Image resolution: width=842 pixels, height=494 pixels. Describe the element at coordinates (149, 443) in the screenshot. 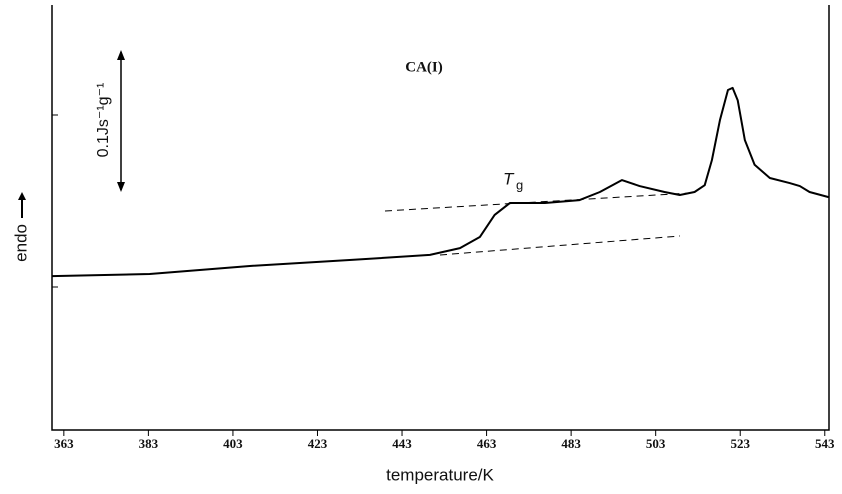

I see `x-tick-label: 383` at that location.